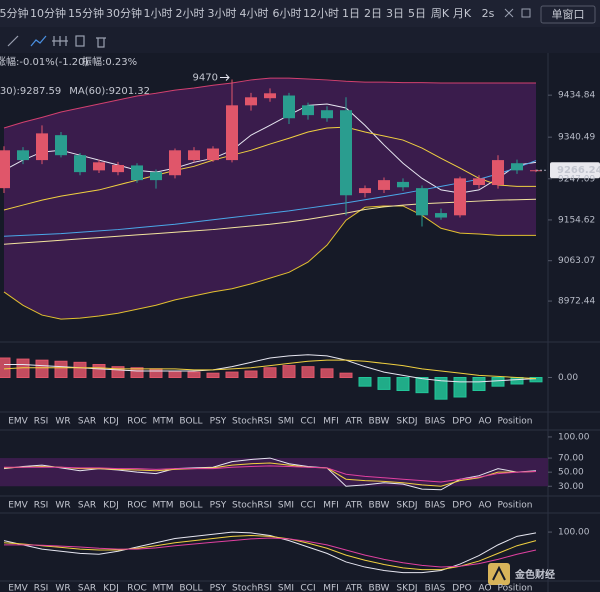 The height and width of the screenshot is (592, 600). I want to click on peak-arrow, so click(225, 77).